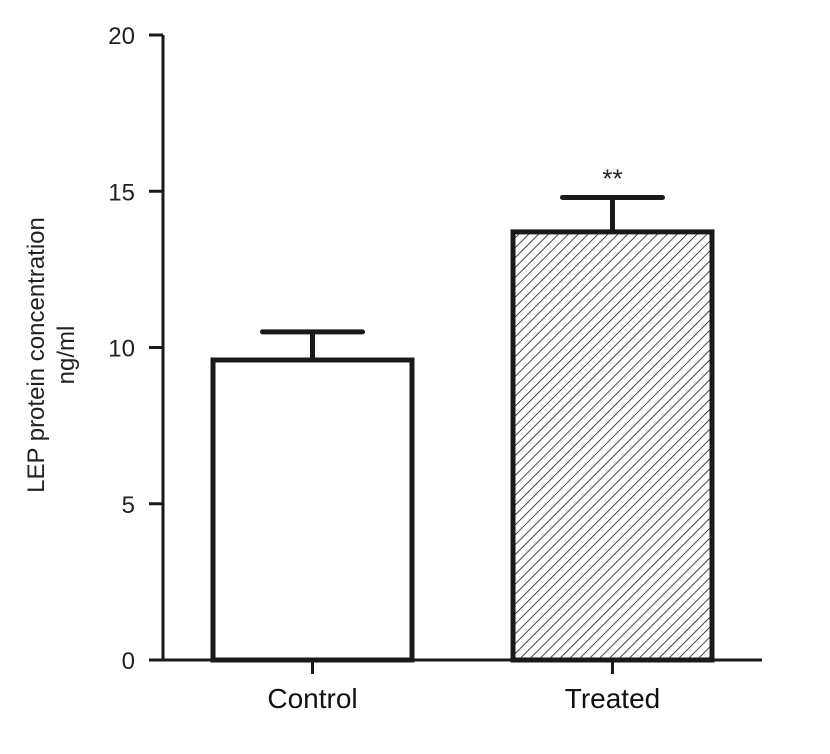 This screenshot has height=754, width=830. What do you see at coordinates (612, 179) in the screenshot?
I see `significance-marker-treated: **` at bounding box center [612, 179].